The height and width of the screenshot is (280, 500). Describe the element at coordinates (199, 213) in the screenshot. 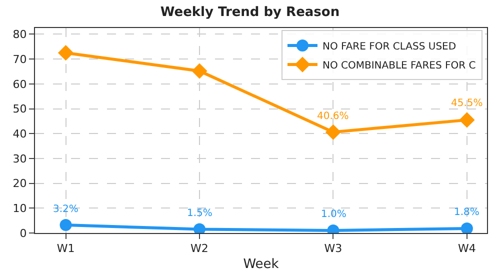

I see `data-label: 1.5%` at that location.